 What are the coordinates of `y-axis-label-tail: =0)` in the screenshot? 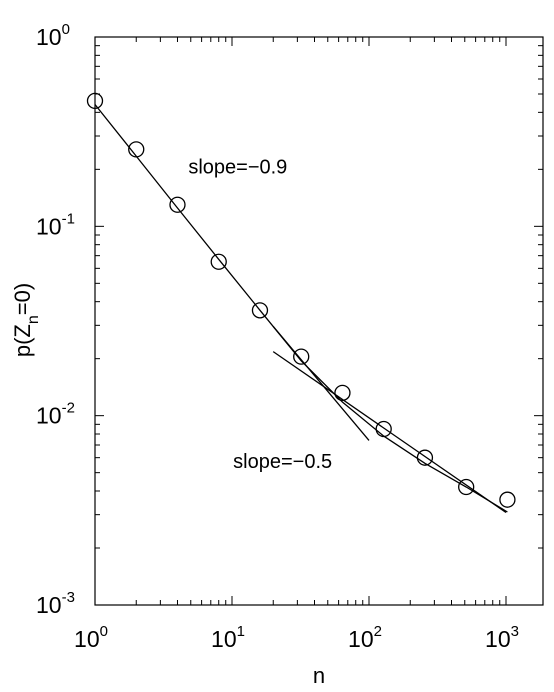 It's located at (22, 299).